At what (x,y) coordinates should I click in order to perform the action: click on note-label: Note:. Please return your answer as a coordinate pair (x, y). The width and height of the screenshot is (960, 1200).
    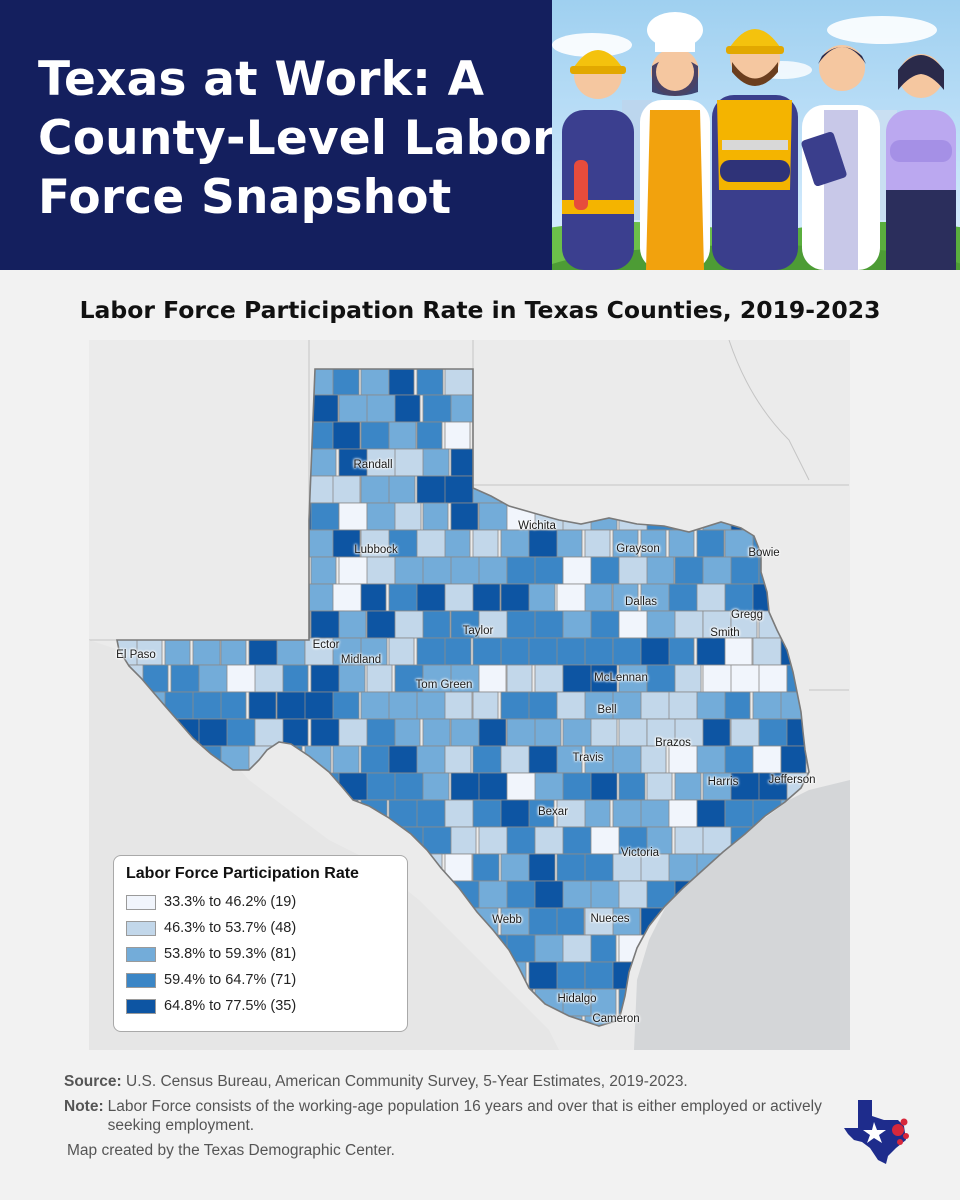
    Looking at the image, I should click on (84, 1106).